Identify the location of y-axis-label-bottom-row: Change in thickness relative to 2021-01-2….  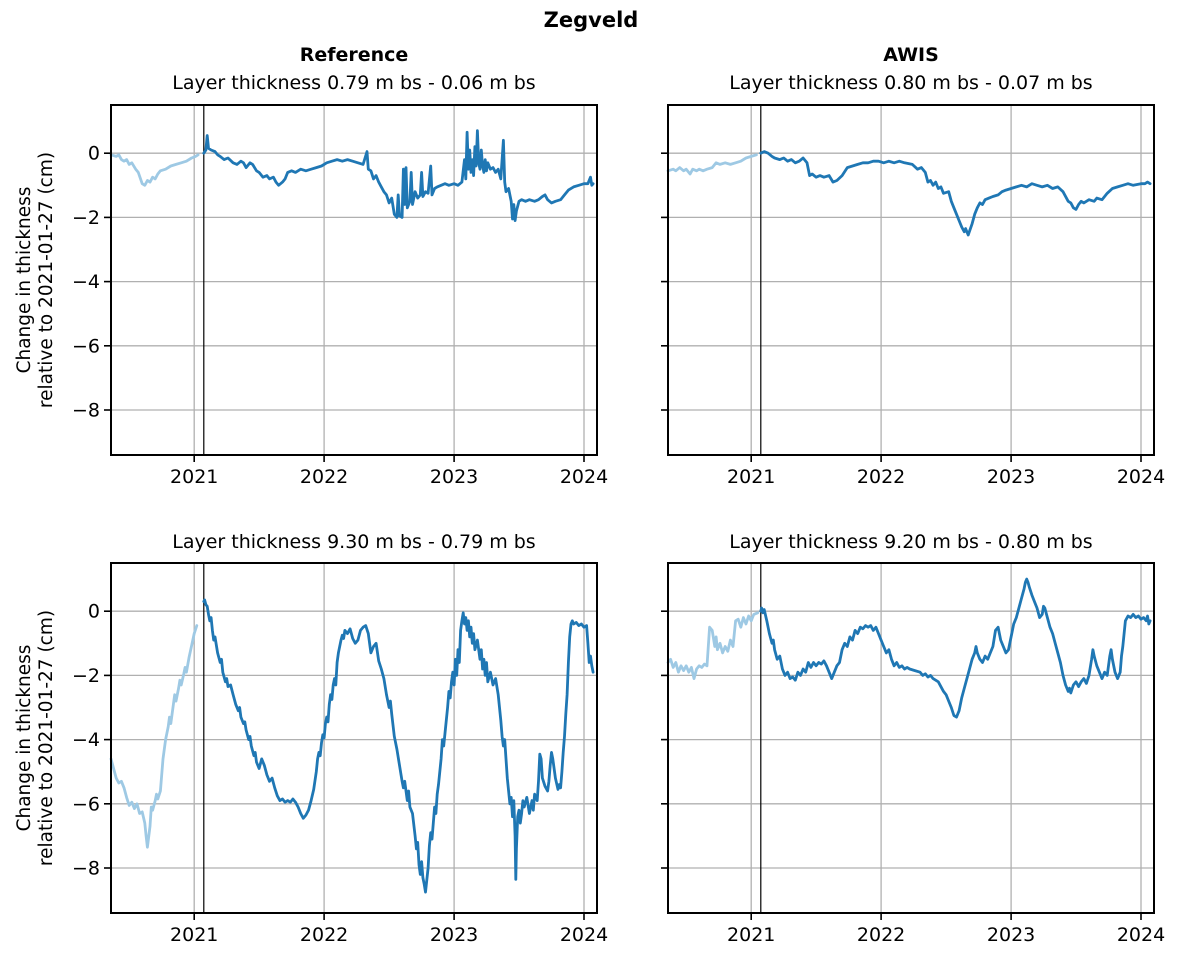
(36, 738).